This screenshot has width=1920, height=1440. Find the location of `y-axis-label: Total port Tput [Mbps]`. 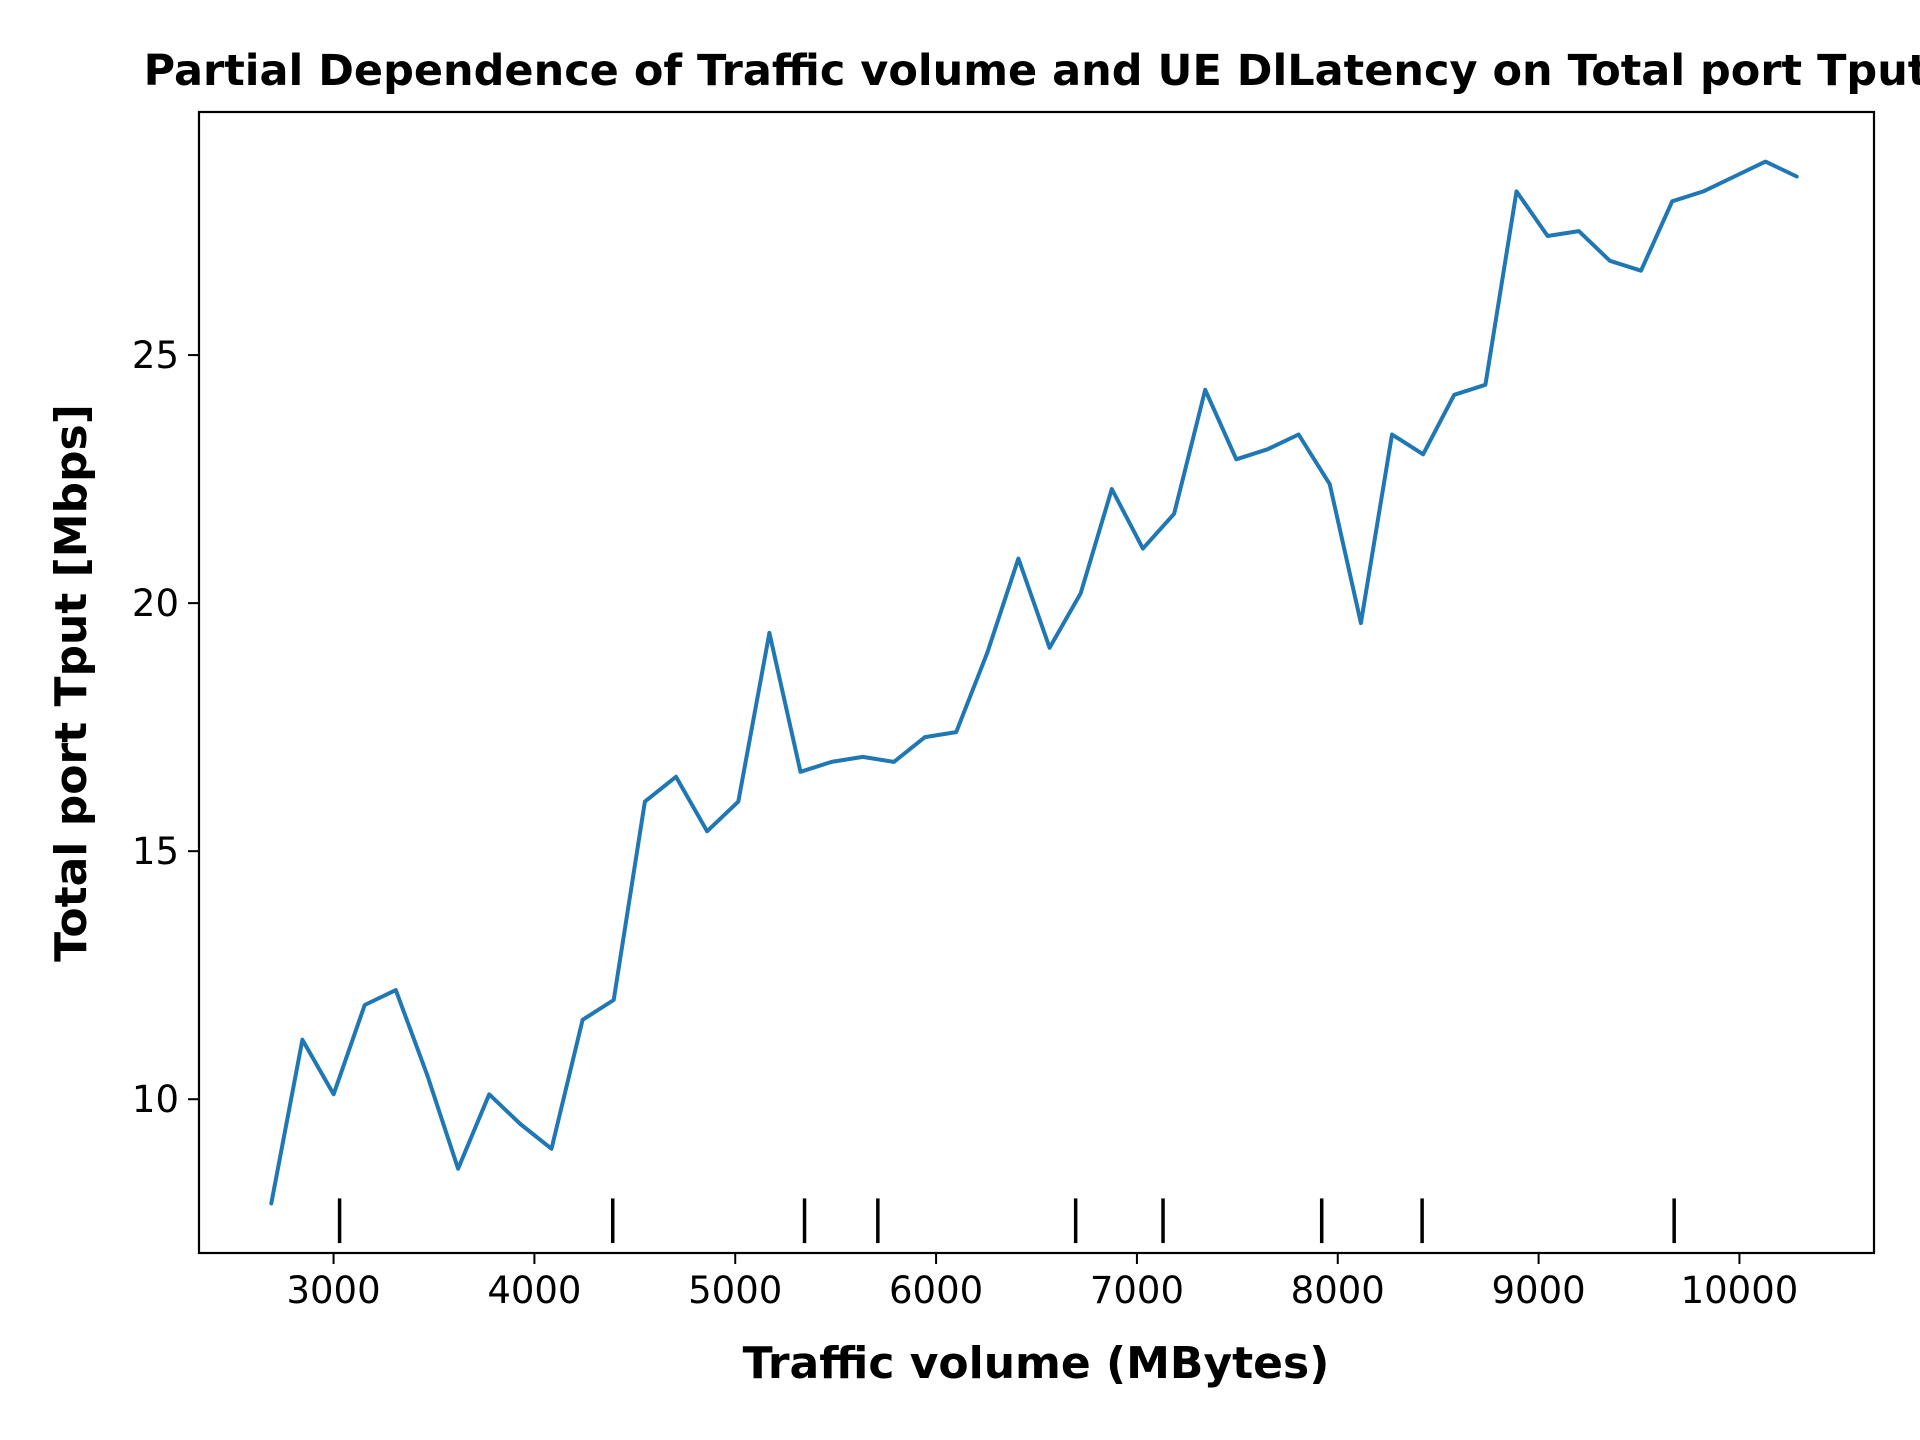

y-axis-label: Total port Tput [Mbps] is located at coordinates (71, 683).